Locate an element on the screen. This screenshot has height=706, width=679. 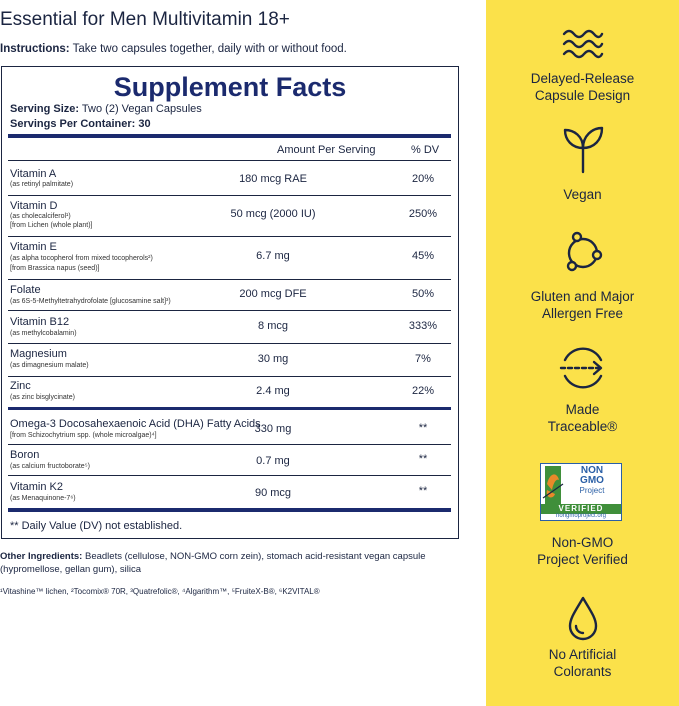
nutrient-amount: 8 mcg is located at coordinates (273, 326).